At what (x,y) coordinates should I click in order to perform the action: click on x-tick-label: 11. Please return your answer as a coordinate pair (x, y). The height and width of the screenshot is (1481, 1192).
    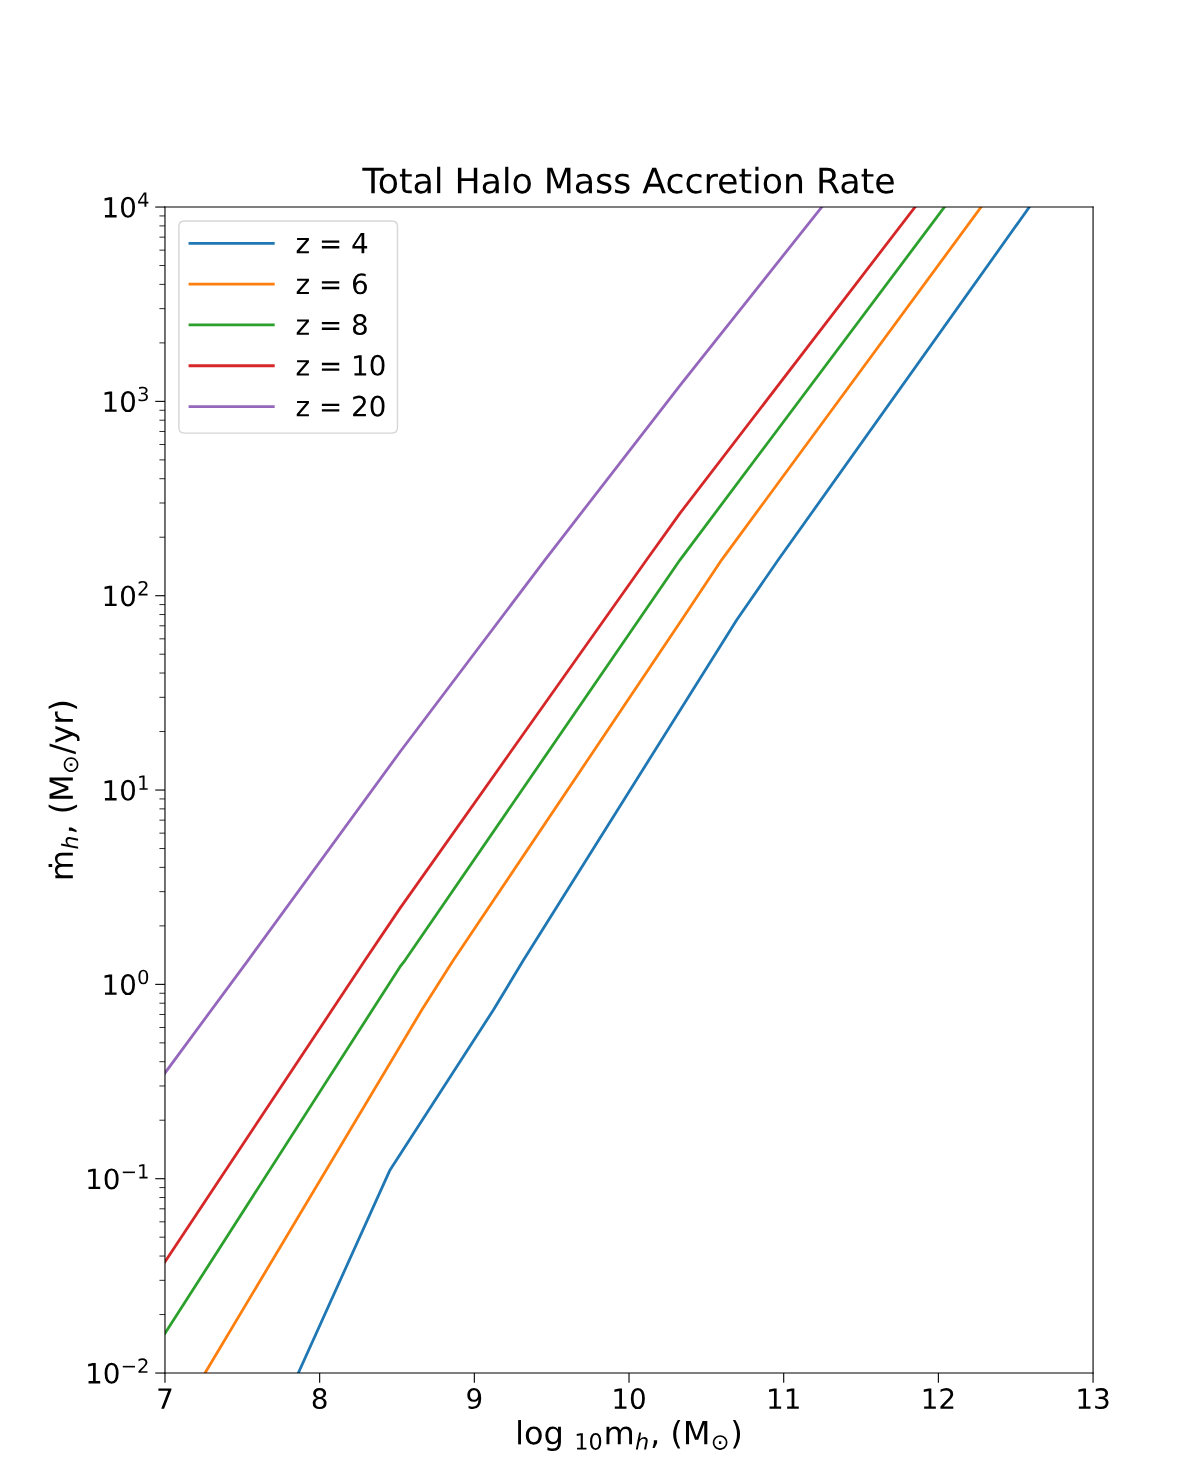
    Looking at the image, I should click on (784, 1398).